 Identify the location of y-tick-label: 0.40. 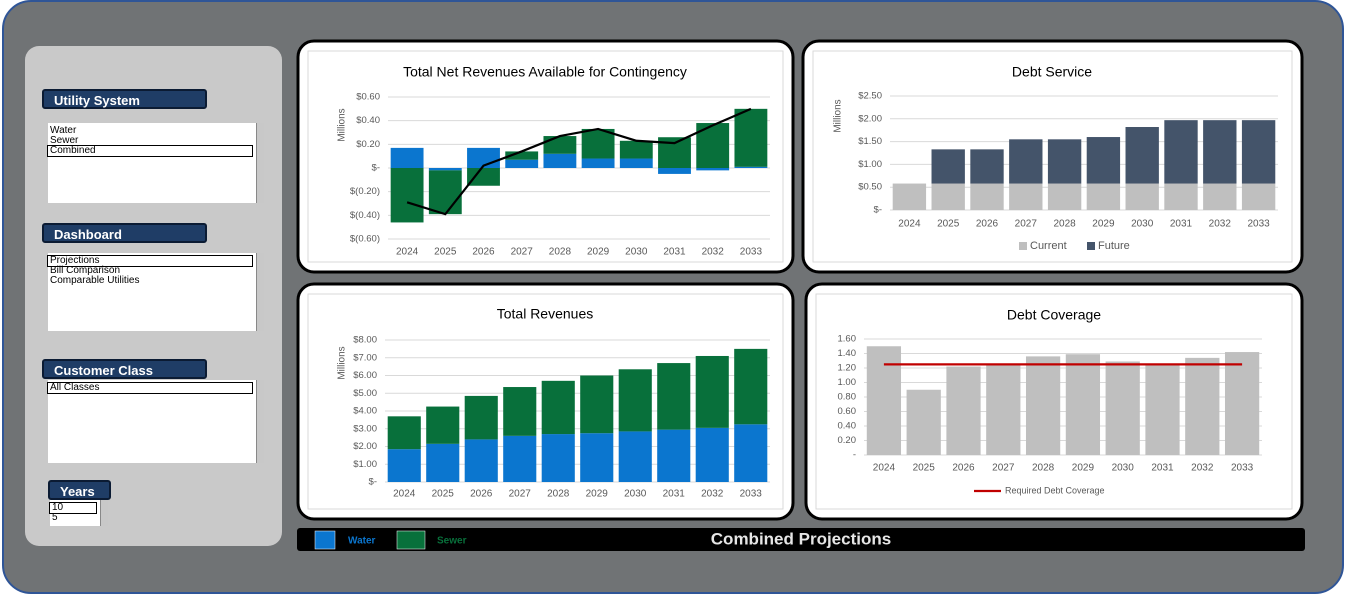
(847, 426).